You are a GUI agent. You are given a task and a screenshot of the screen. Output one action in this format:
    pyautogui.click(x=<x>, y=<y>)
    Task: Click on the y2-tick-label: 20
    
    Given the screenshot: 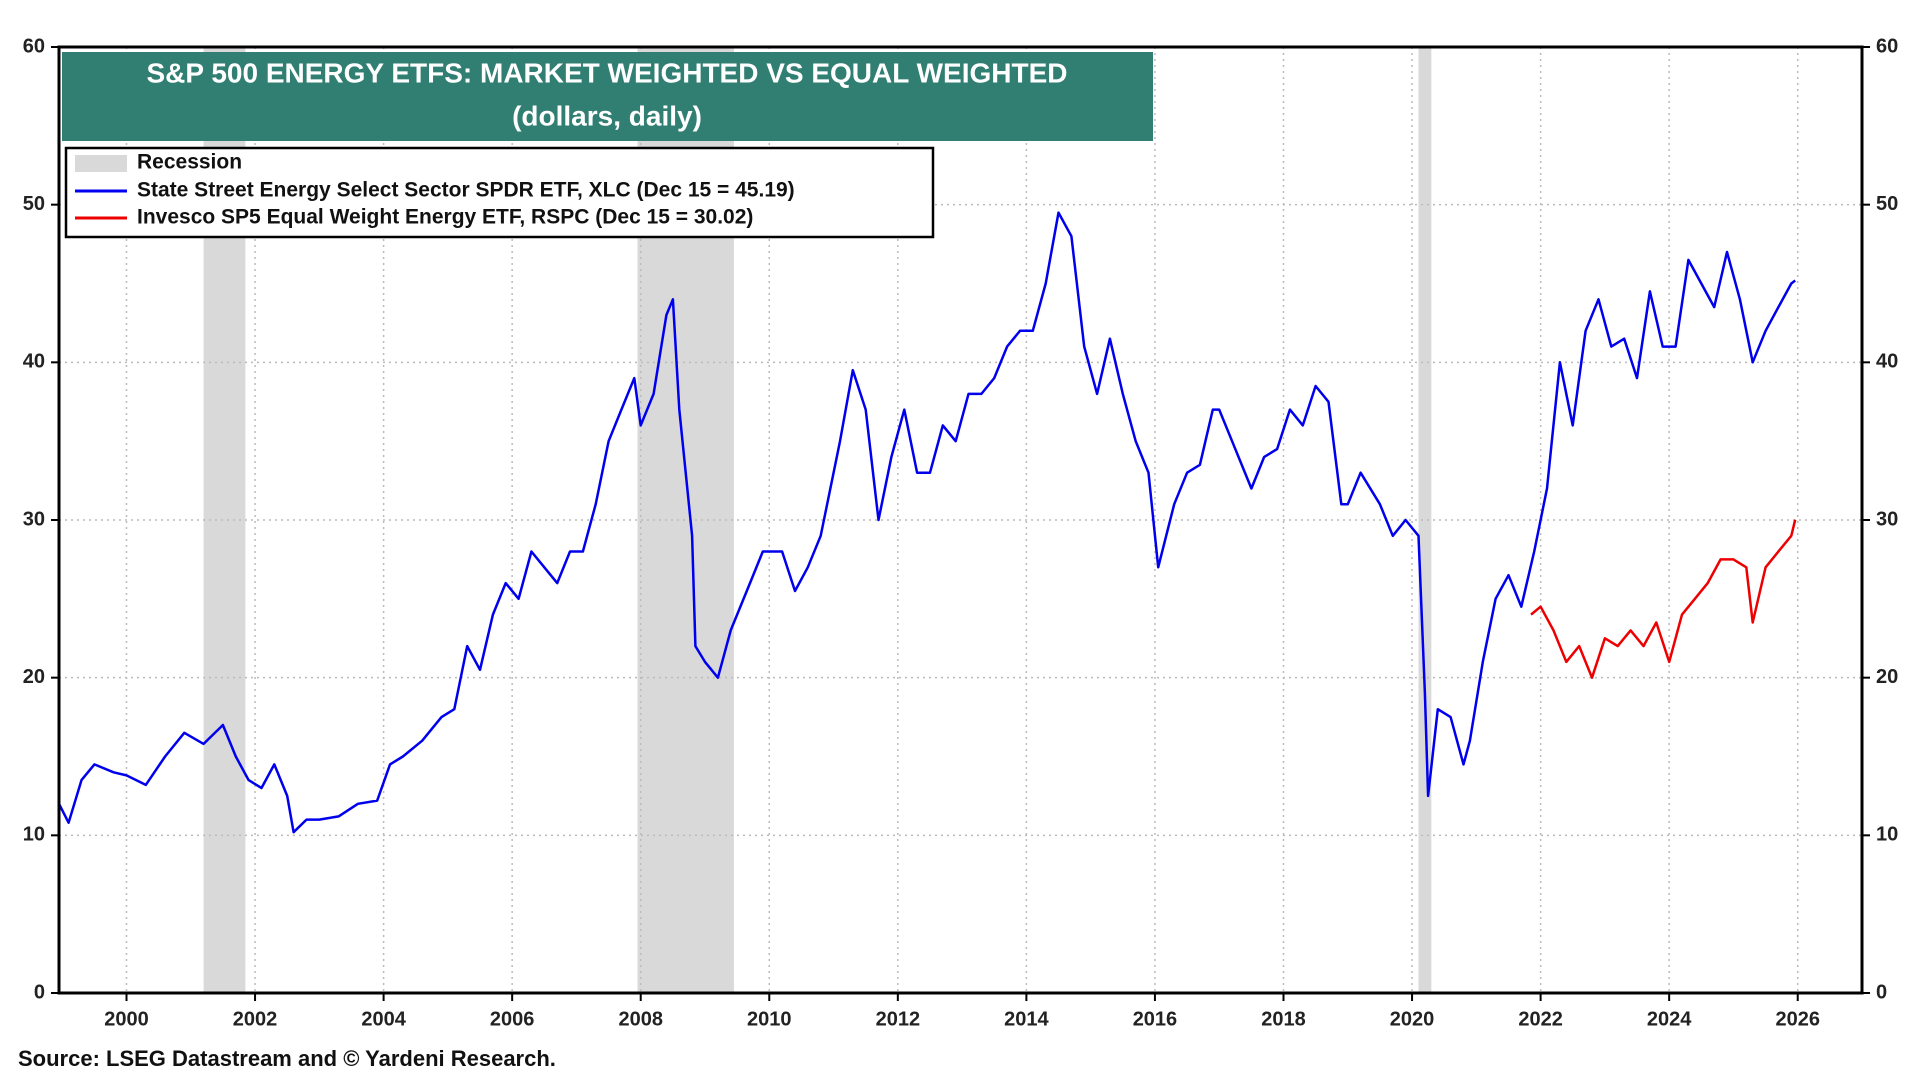 What is the action you would take?
    pyautogui.click(x=1887, y=677)
    